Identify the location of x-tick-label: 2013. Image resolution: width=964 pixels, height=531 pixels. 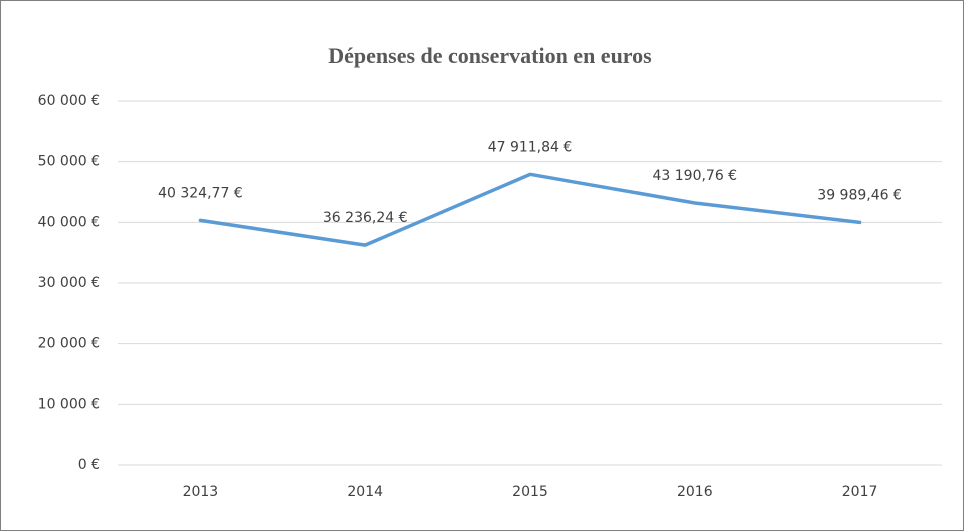
(201, 492).